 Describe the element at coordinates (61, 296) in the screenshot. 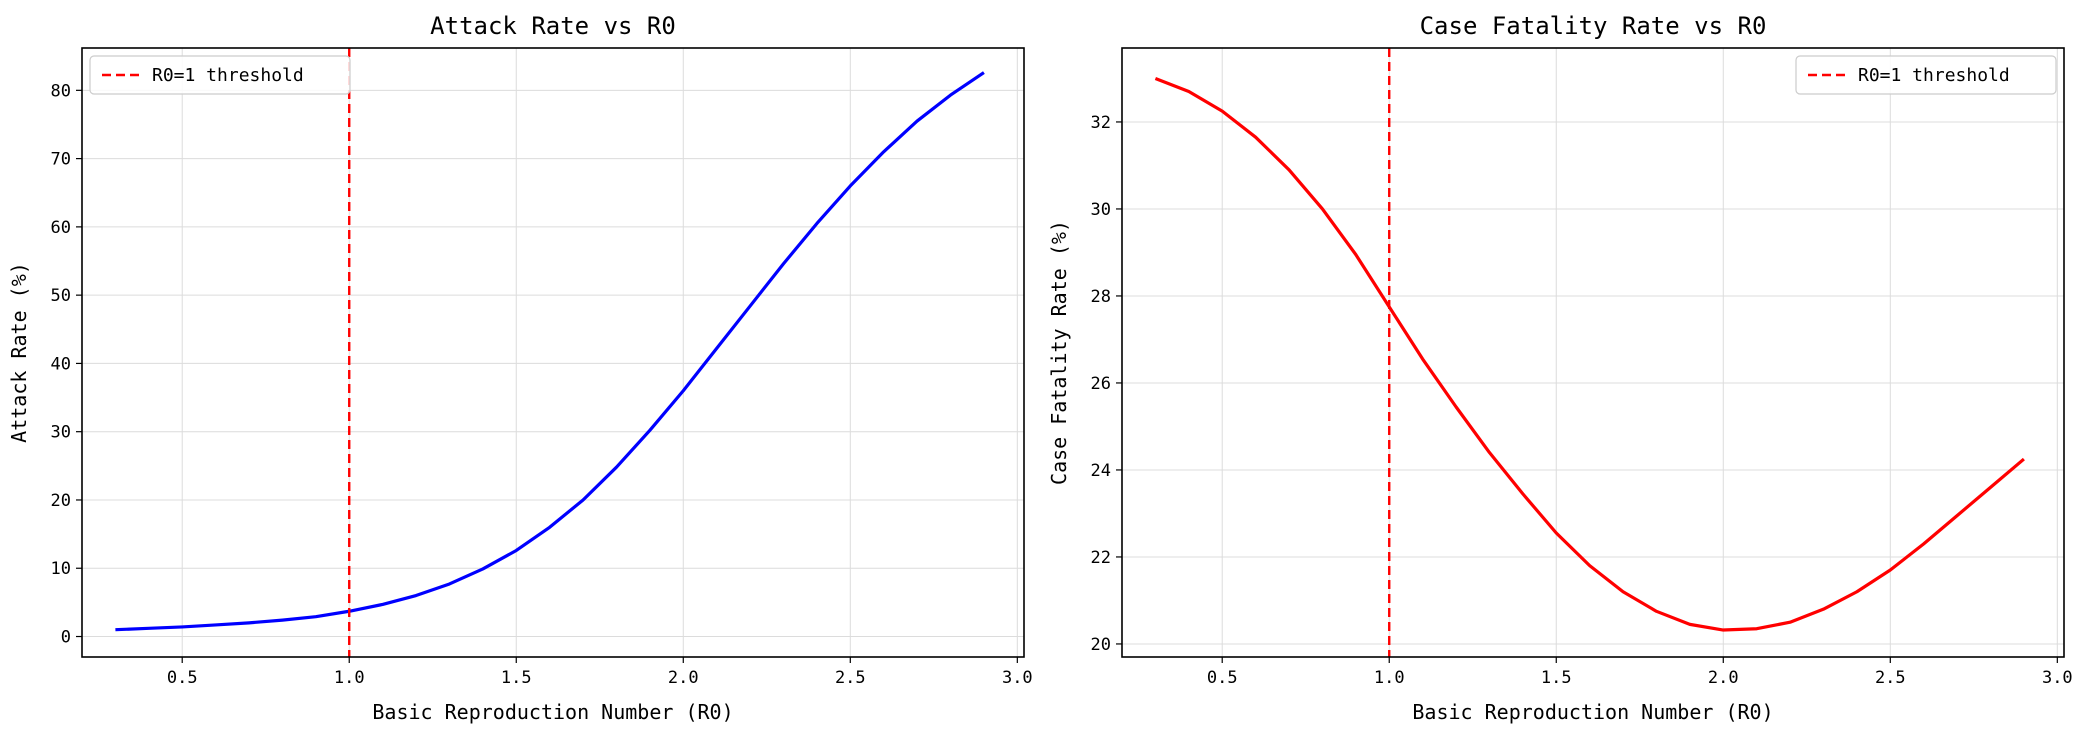

I see `y-tick-label: 50` at that location.